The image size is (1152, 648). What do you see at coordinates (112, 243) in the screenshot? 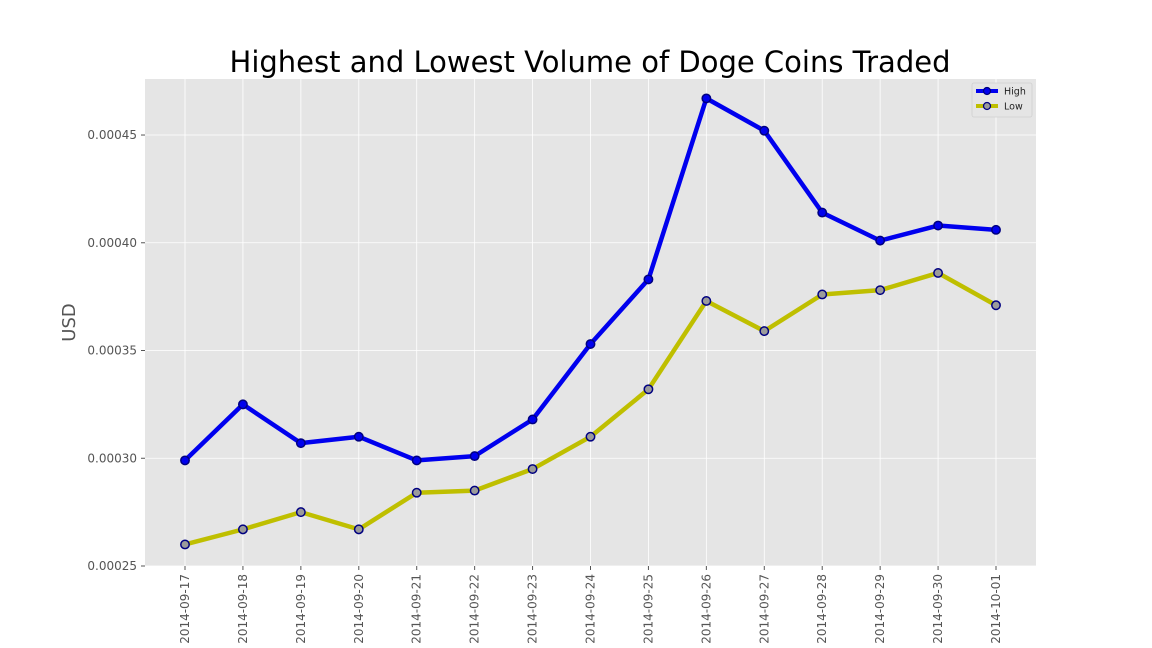
I see `y-tick-label: 0.00040` at bounding box center [112, 243].